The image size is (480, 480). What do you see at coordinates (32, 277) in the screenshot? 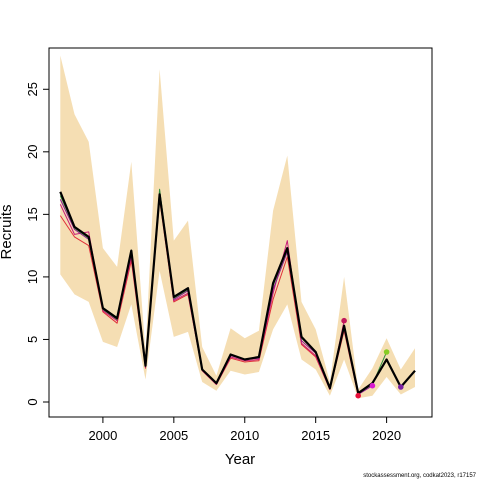
I see `y-tick-label-10: 10` at bounding box center [32, 277].